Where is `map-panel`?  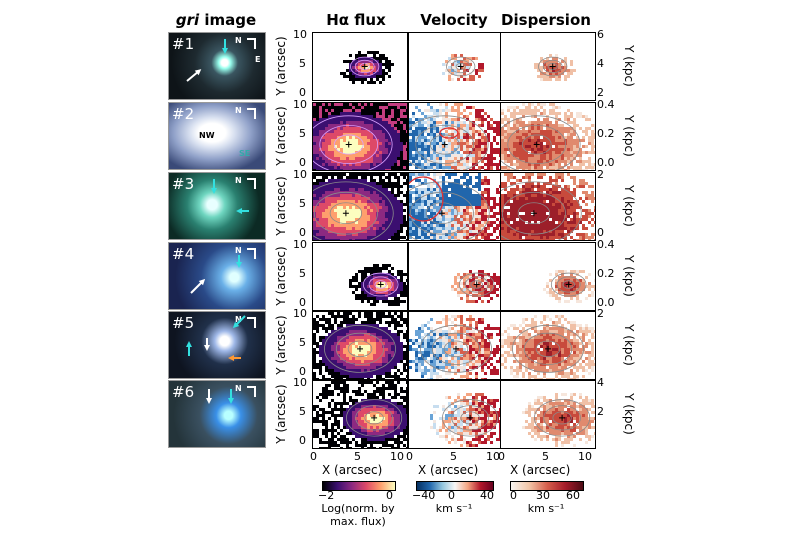 map-panel is located at coordinates (360, 345).